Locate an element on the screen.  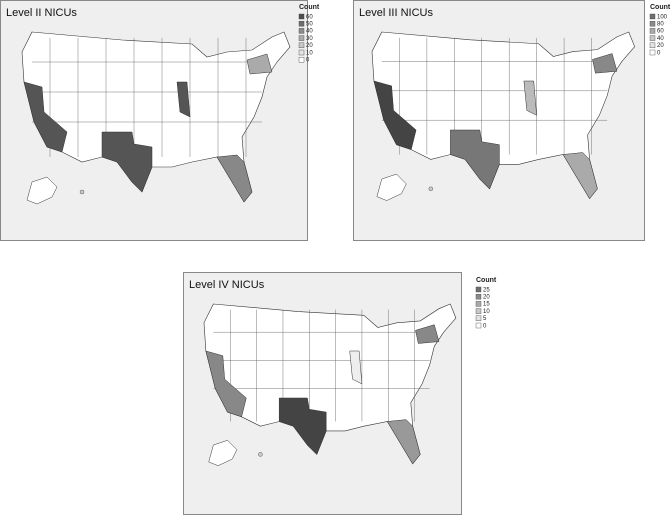
legend-label: 80 is located at coordinates (660, 24).